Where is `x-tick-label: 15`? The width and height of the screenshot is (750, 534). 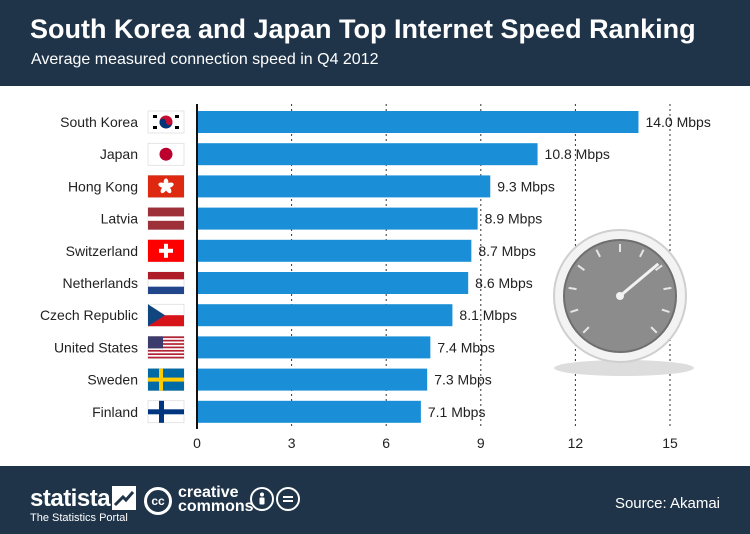 x-tick-label: 15 is located at coordinates (670, 443).